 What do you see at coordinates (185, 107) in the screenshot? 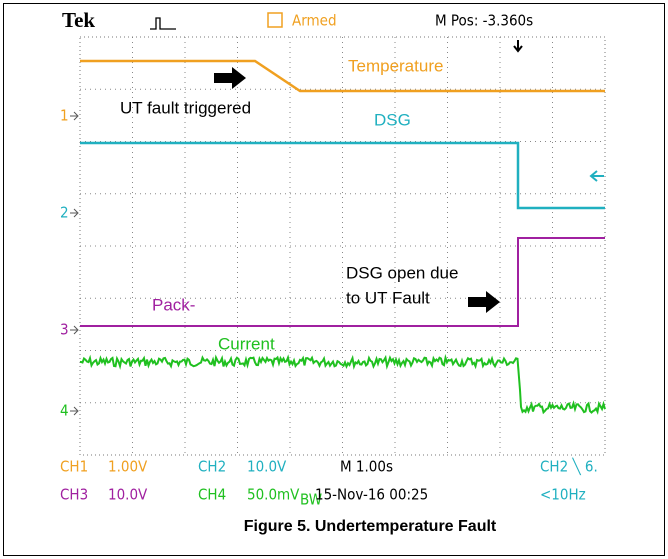
I see `annotation: UT fault triggered` at bounding box center [185, 107].